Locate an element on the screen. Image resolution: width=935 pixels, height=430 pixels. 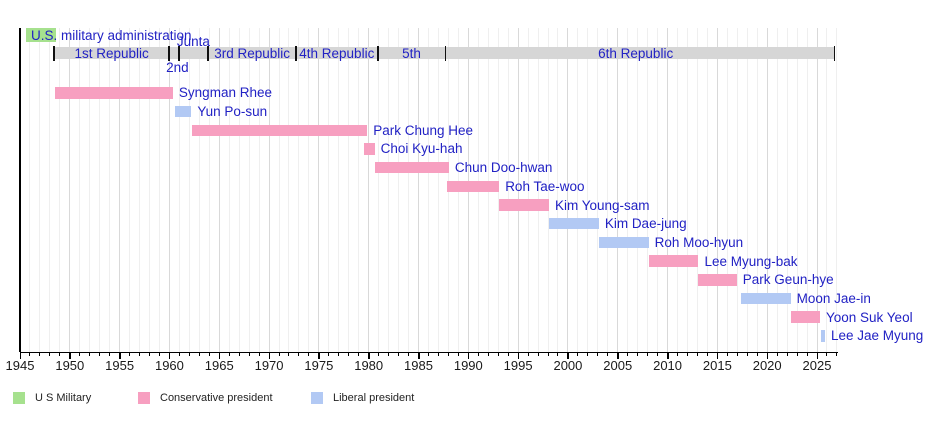
president-bar-yoon-suk-yeol is located at coordinates (805, 317).